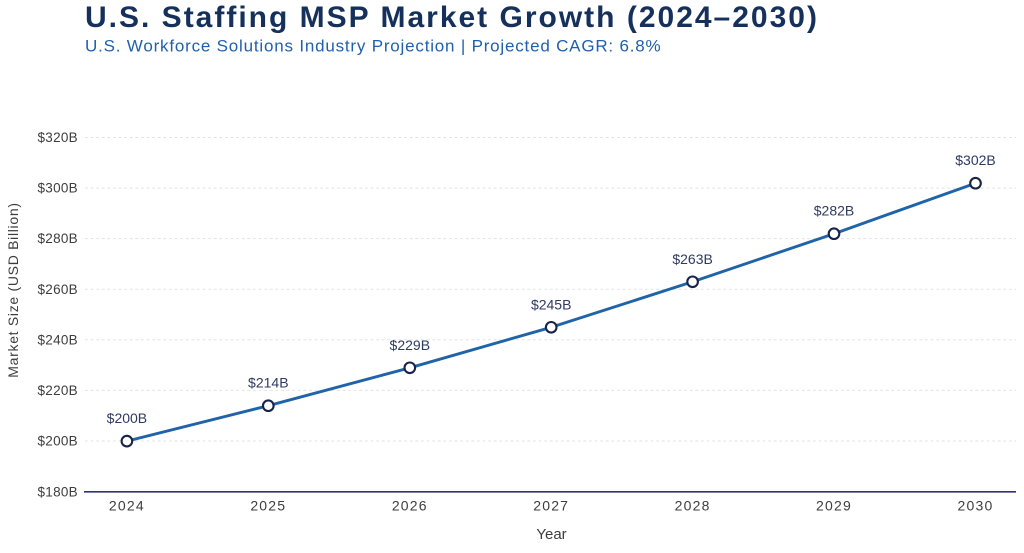  Describe the element at coordinates (57, 491) in the screenshot. I see `svg-text: $180B` at that location.